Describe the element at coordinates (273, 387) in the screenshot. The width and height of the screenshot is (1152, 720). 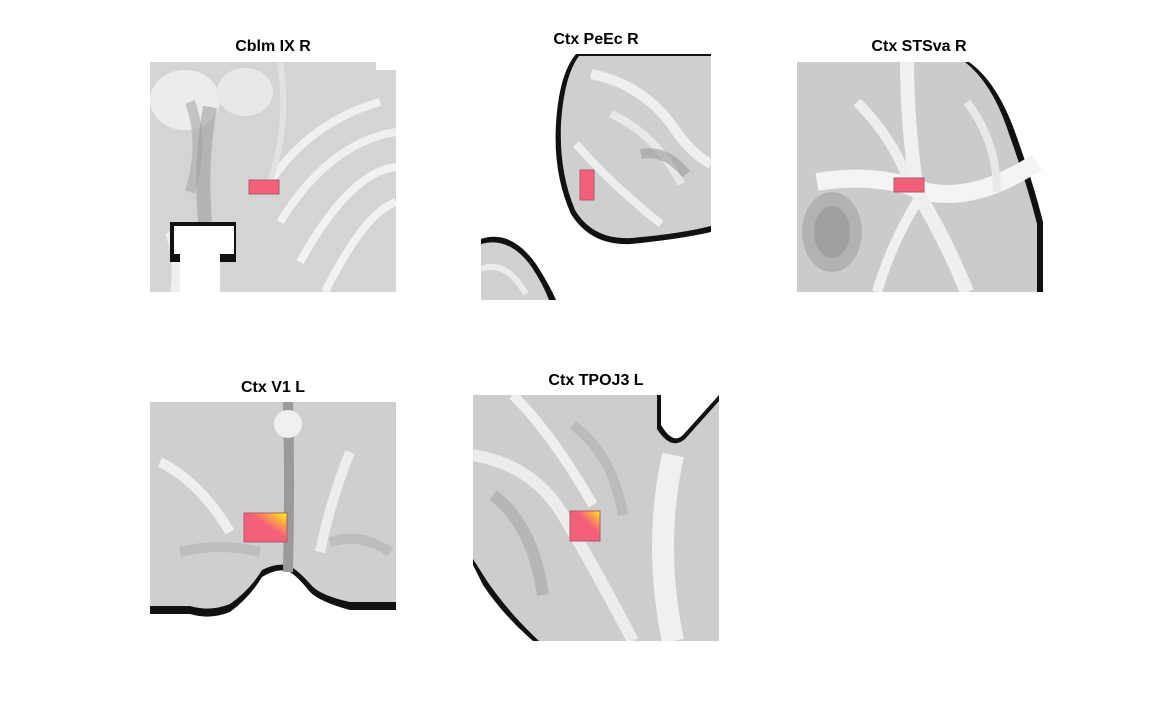
I see `panel-title-ctx-v1-l: Ctx V1 L` at that location.